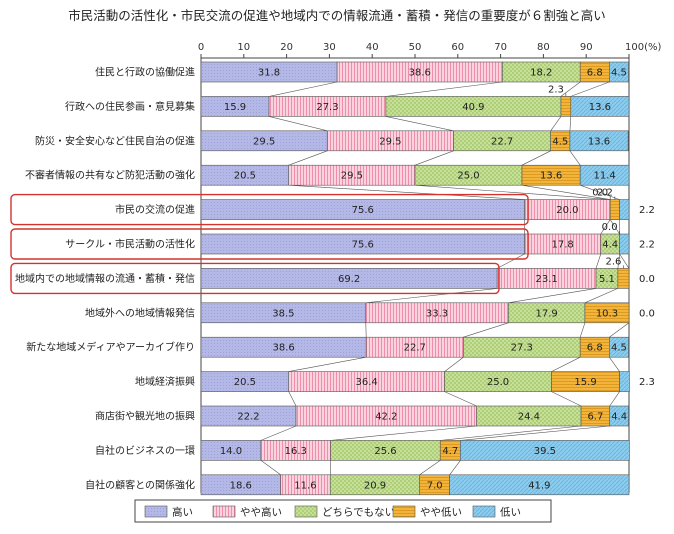 This screenshot has height=534, width=674. What do you see at coordinates (363, 210) in the screenshot?
I see `data-label: 75.6` at bounding box center [363, 210].